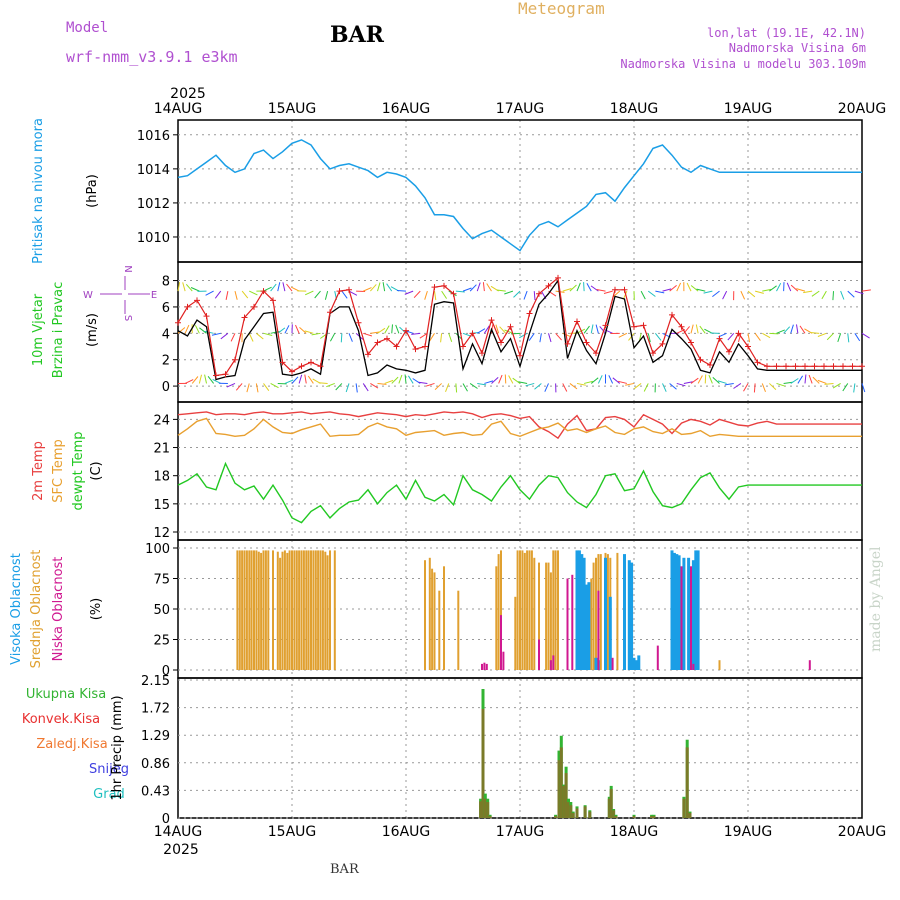 Image resolution: width=900 pixels, height=900 pixels. I want to click on cloud-mid-label: Srednja Oblacnost, so click(36, 609).